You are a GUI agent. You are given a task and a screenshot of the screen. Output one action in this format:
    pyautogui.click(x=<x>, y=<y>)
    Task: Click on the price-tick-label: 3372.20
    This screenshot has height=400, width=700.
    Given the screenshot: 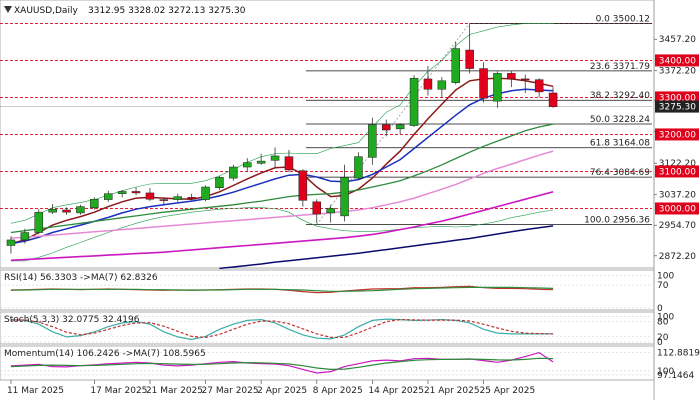 What is the action you would take?
    pyautogui.click(x=677, y=72)
    